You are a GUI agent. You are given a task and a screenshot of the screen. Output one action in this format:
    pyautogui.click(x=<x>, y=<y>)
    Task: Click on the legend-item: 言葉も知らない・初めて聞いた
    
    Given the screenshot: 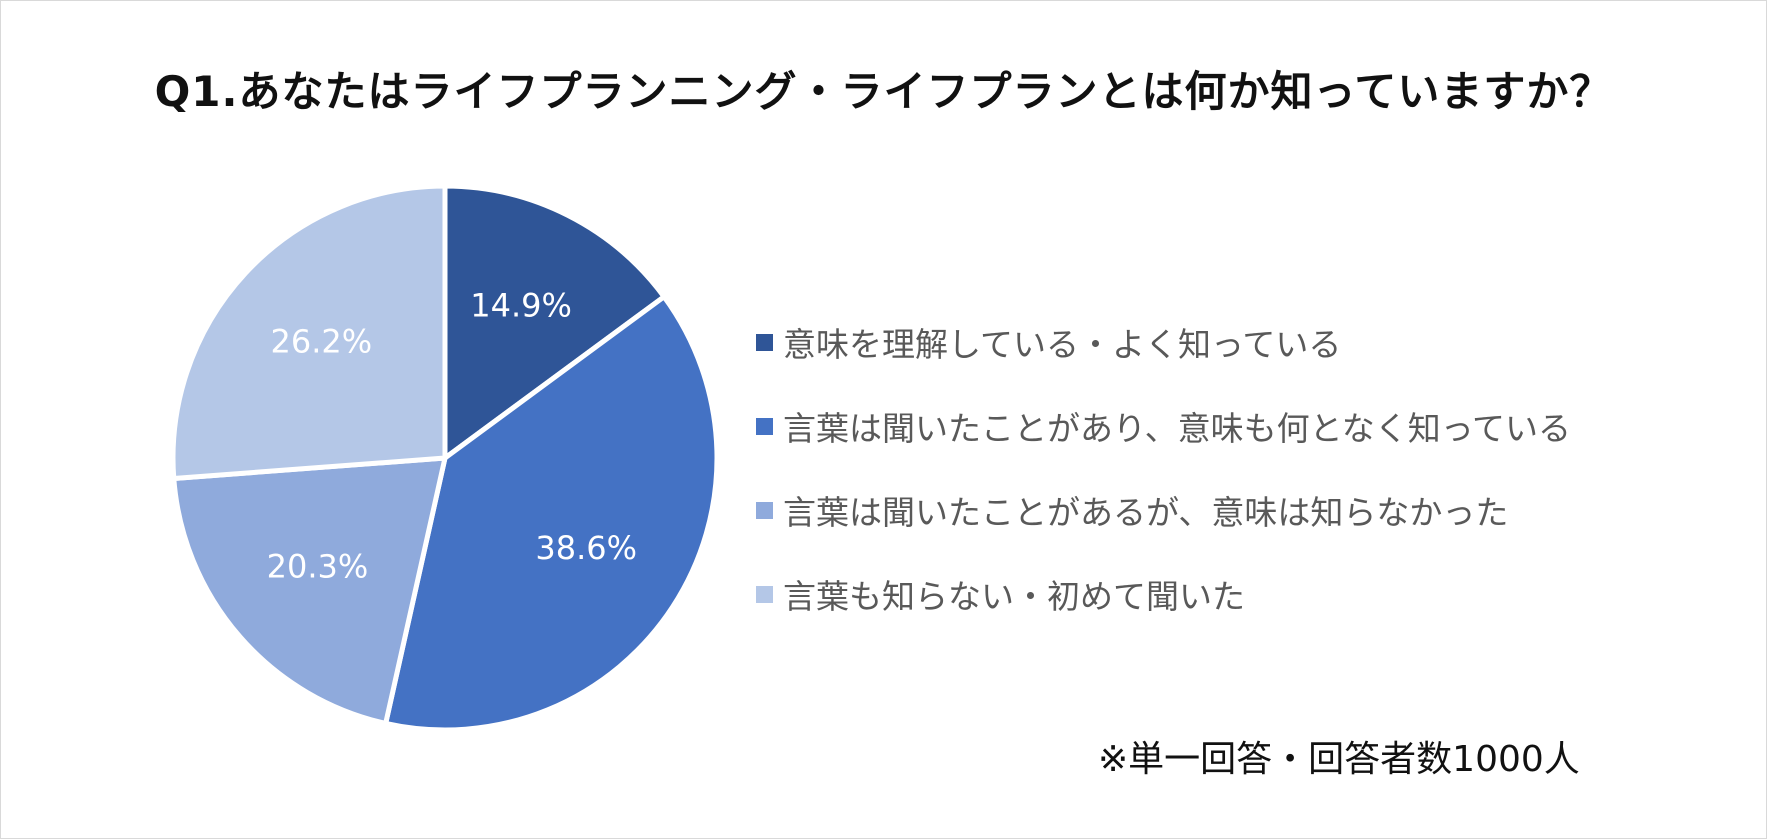 What is the action you would take?
    pyautogui.click(x=1163, y=594)
    